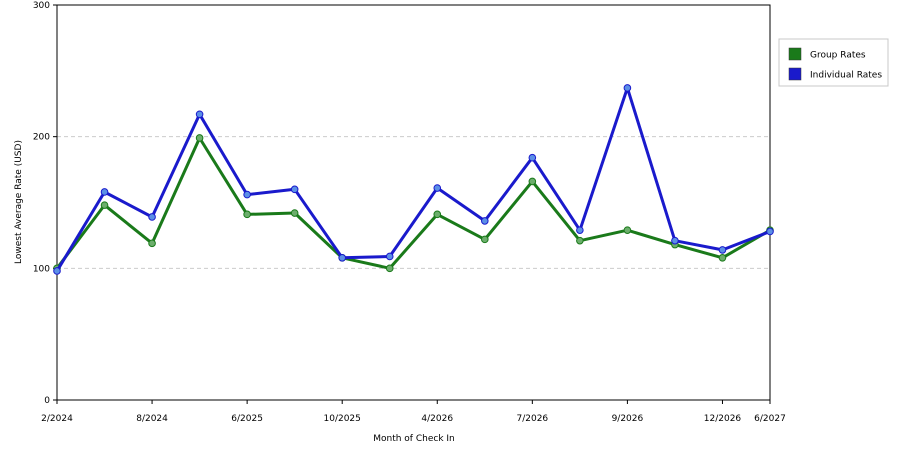 Image resolution: width=900 pixels, height=454 pixels. I want to click on y-tick-label: 0, so click(47, 401).